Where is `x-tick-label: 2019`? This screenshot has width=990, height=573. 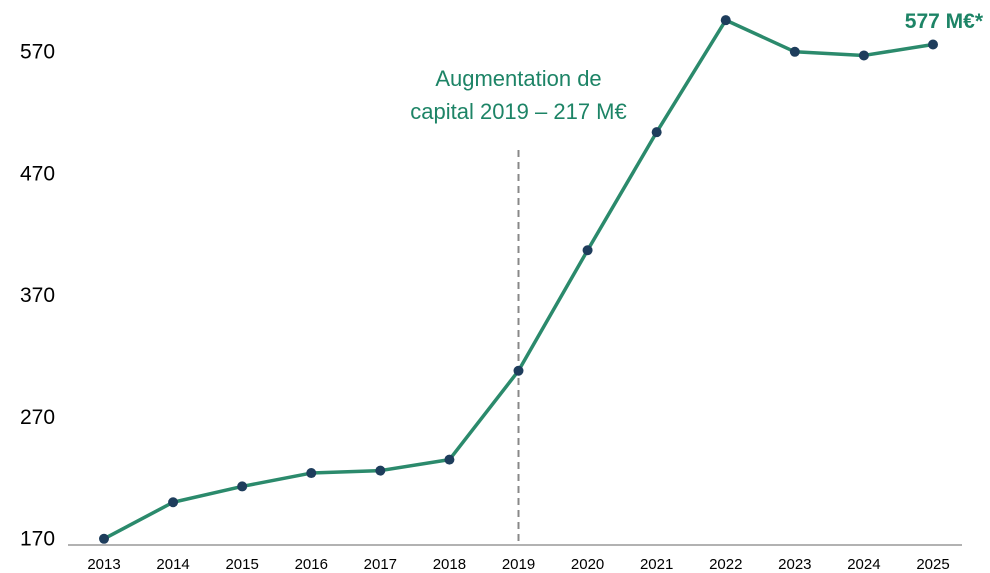
x-tick-label: 2019 is located at coordinates (518, 564).